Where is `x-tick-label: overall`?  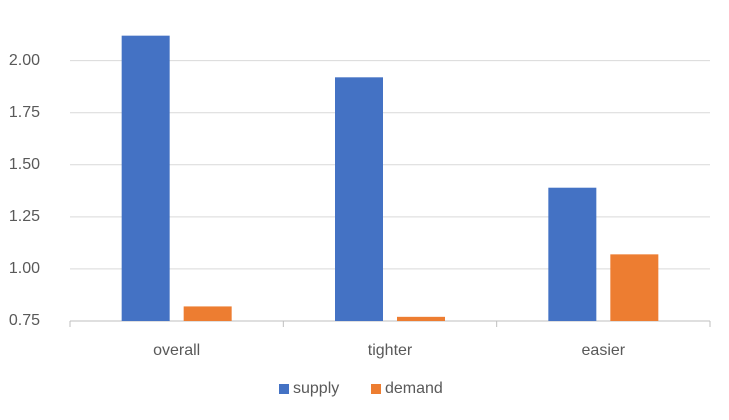
x-tick-label: overall is located at coordinates (176, 350).